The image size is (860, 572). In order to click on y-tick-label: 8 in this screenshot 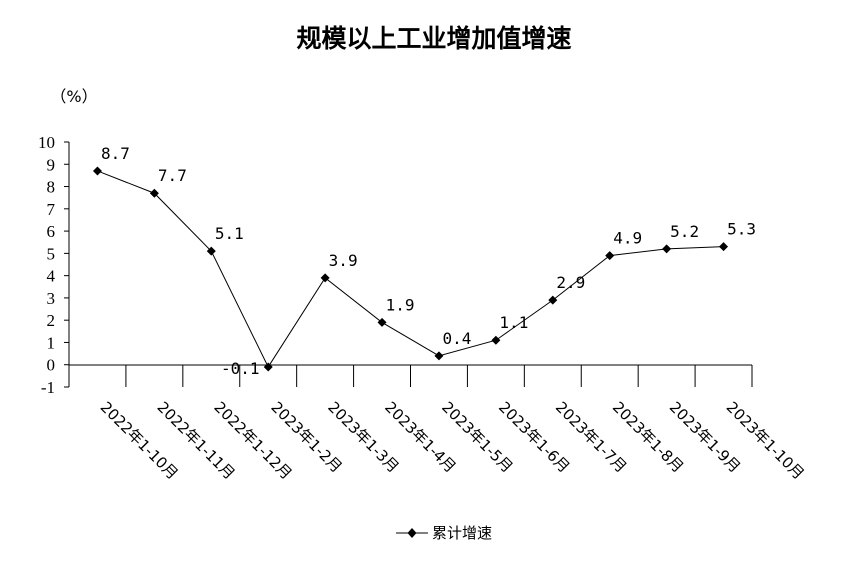, I will do `click(51, 187)`.